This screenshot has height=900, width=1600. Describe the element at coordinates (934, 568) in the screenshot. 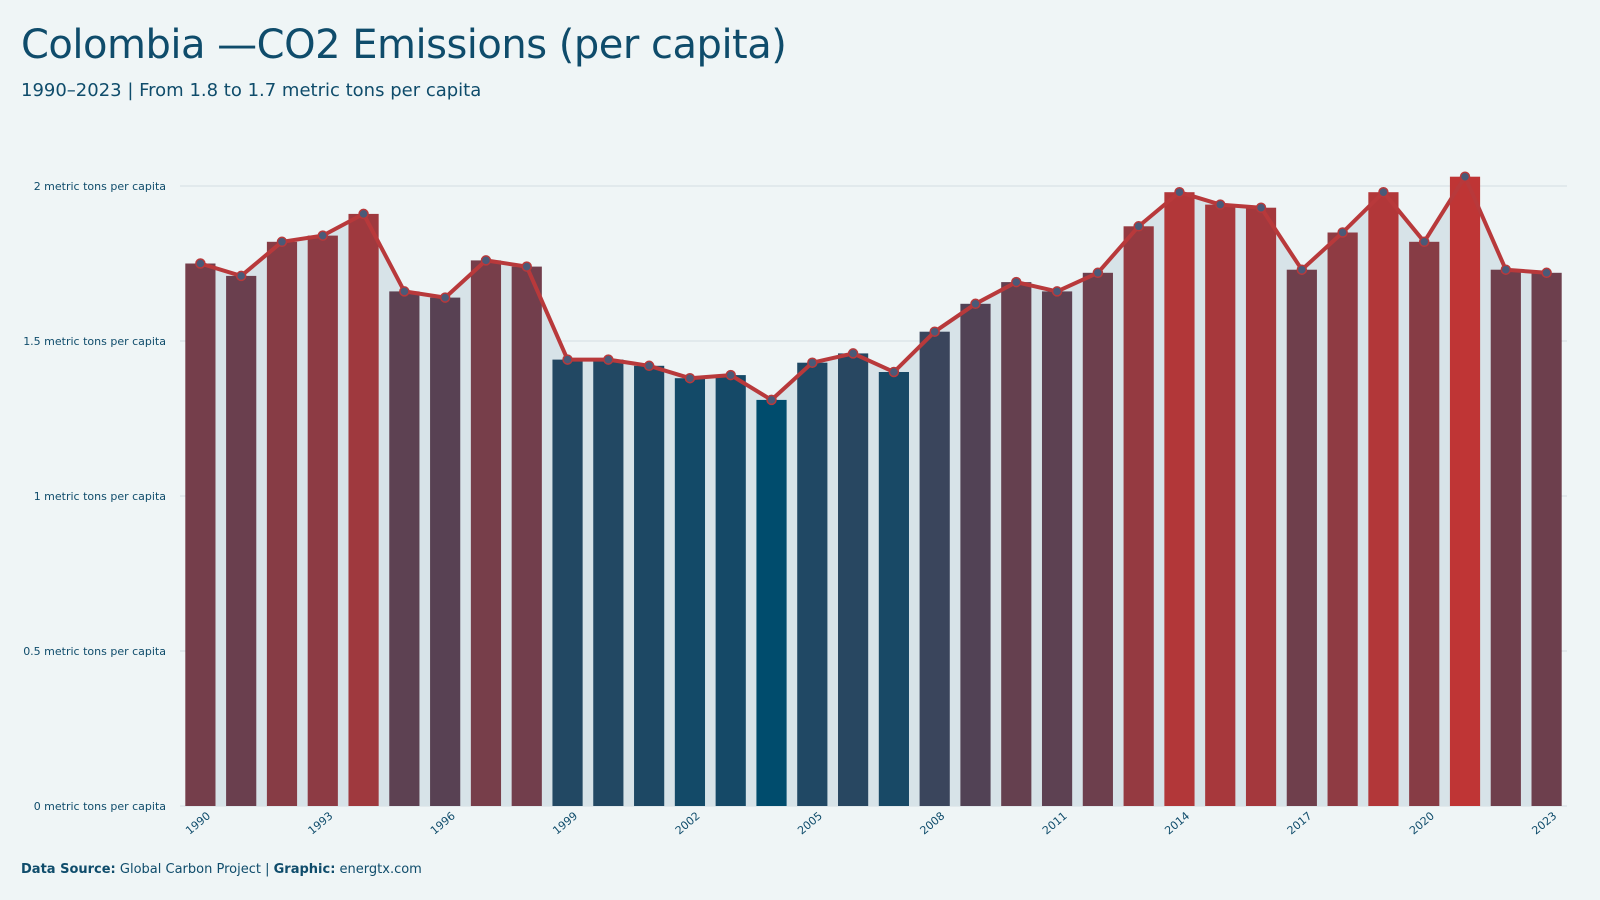

I see `bar-2008` at that location.